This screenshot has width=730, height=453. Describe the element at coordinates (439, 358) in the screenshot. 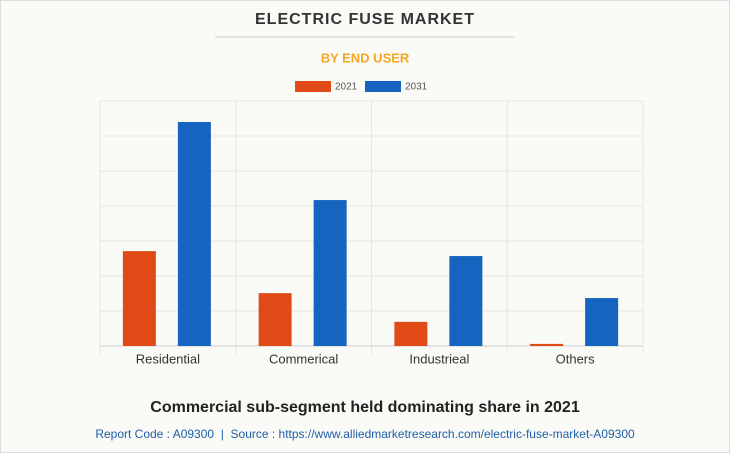

I see `x-tick-label: Industrieal` at that location.